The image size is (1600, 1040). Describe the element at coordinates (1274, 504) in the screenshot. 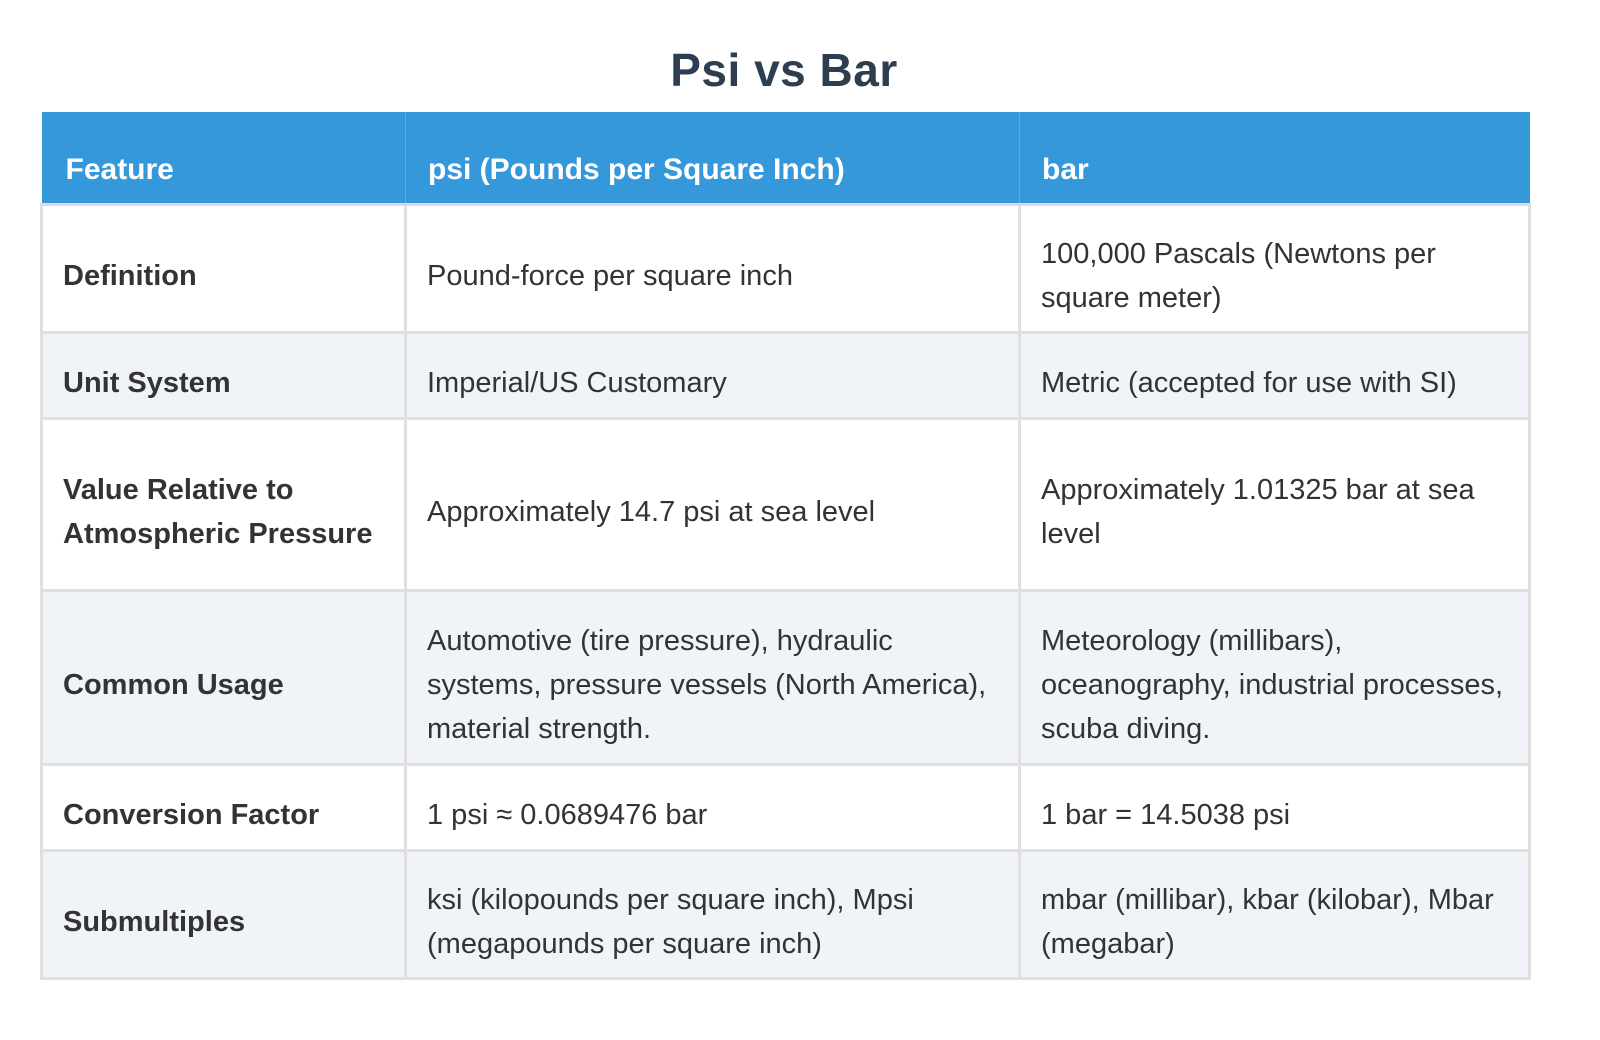

I see `bar-cell: Approximately 1.01325 bar at sea level` at that location.